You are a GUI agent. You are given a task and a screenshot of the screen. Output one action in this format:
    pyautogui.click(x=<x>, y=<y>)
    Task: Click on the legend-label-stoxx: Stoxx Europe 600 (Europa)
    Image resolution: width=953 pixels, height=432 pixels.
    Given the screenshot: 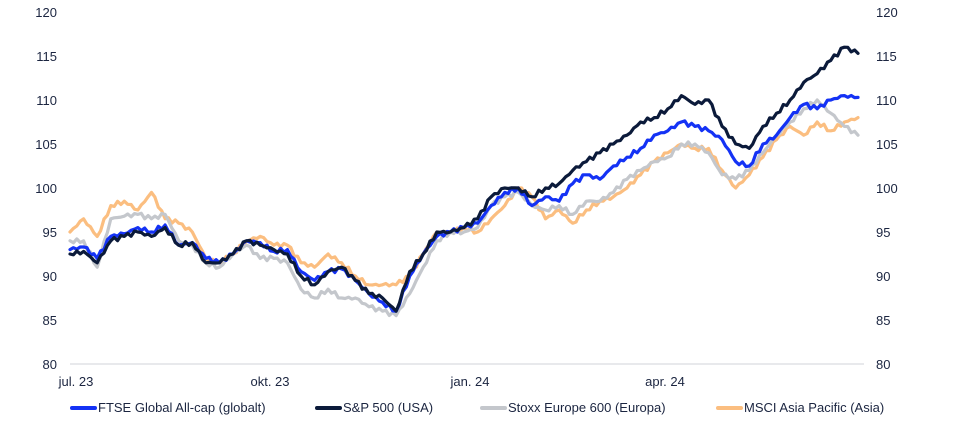 What is the action you would take?
    pyautogui.click(x=587, y=407)
    